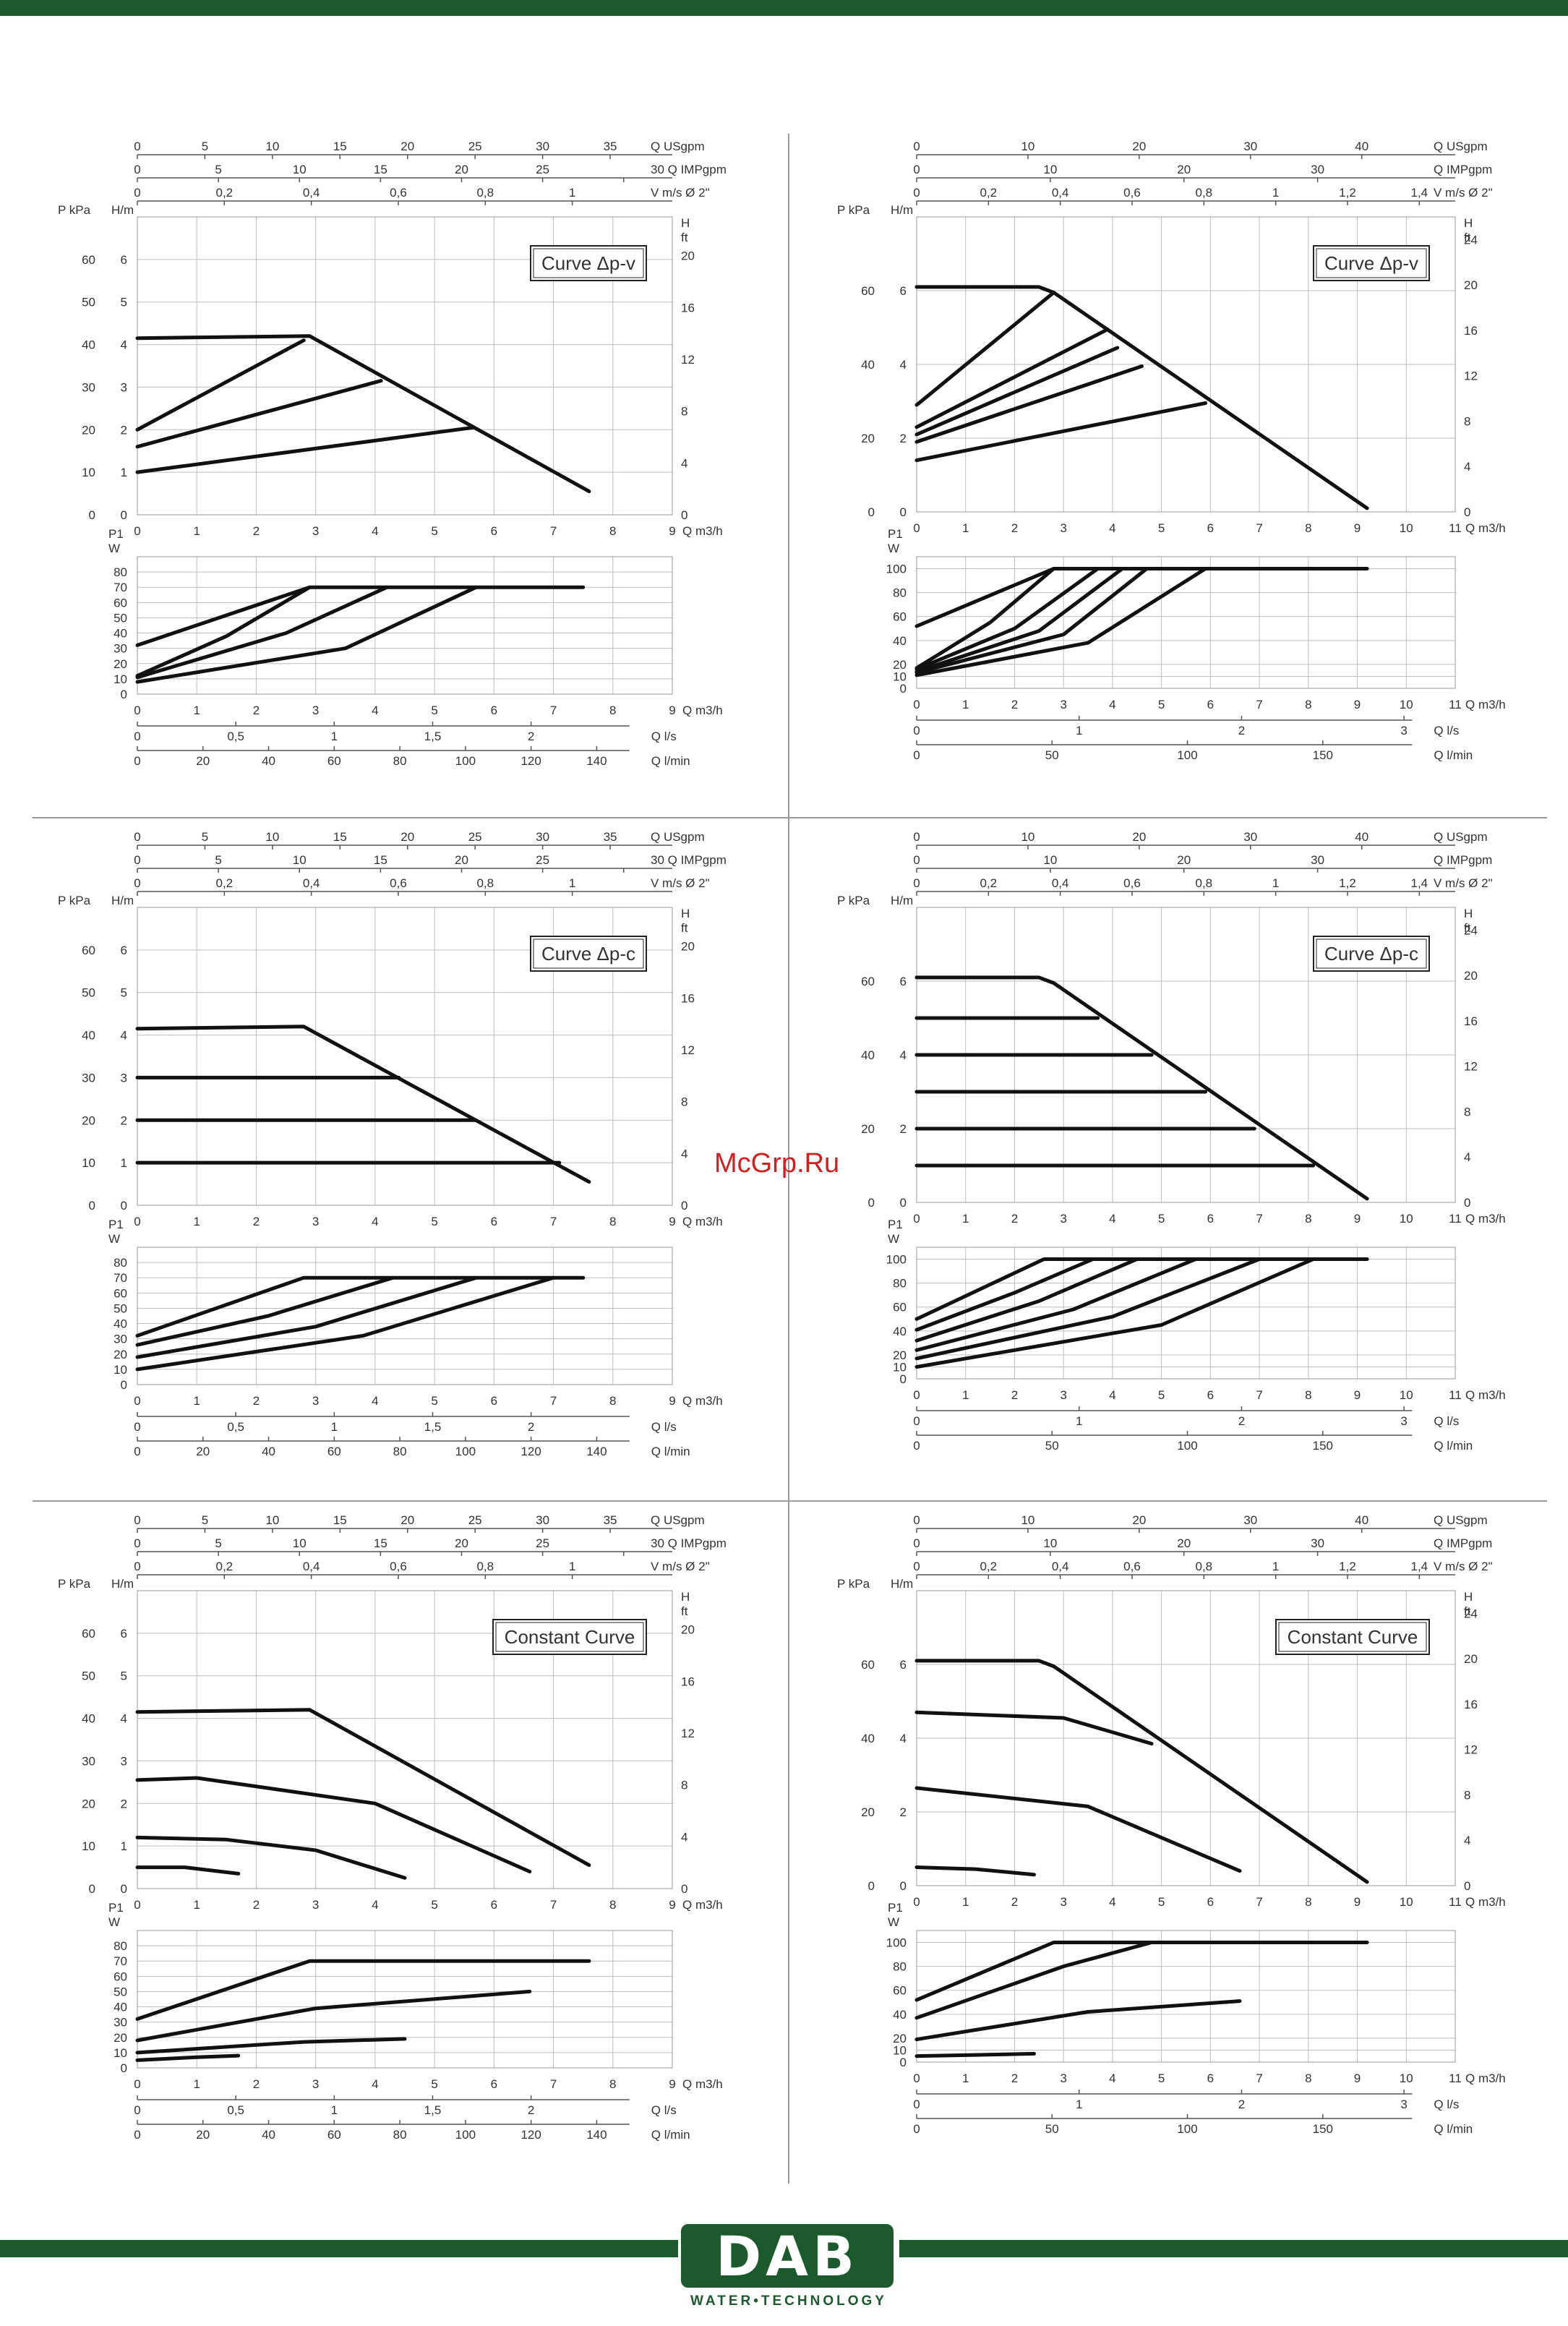  What do you see at coordinates (1419, 193) in the screenshot?
I see `tick-label: 1,4` at bounding box center [1419, 193].